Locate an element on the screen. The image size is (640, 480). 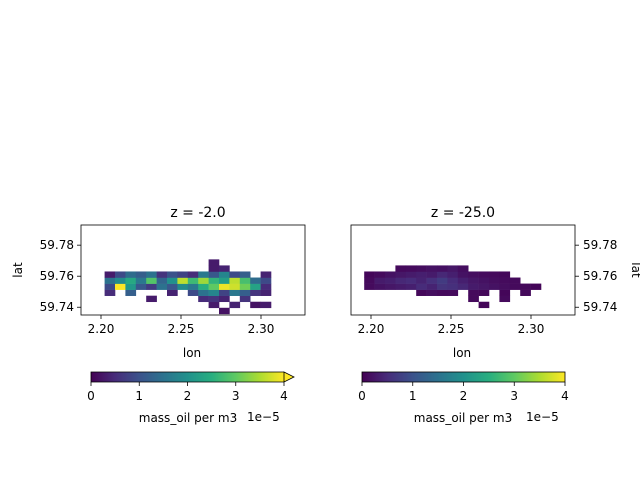
colorbar-offset-text: 1e−5 is located at coordinates (542, 417).